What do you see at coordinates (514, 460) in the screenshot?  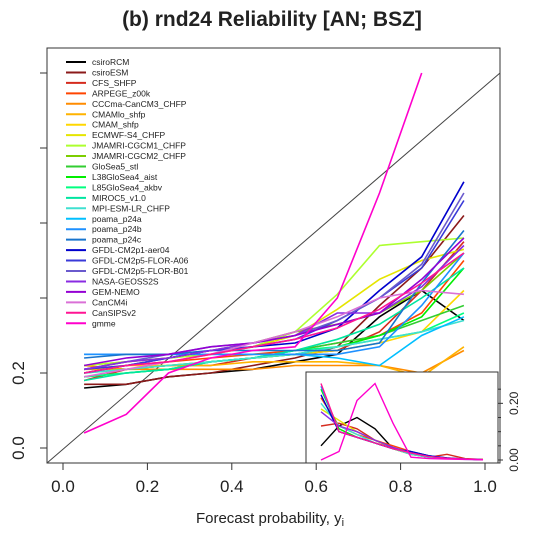 I see `inset-tick-label: 0.00` at bounding box center [514, 460].